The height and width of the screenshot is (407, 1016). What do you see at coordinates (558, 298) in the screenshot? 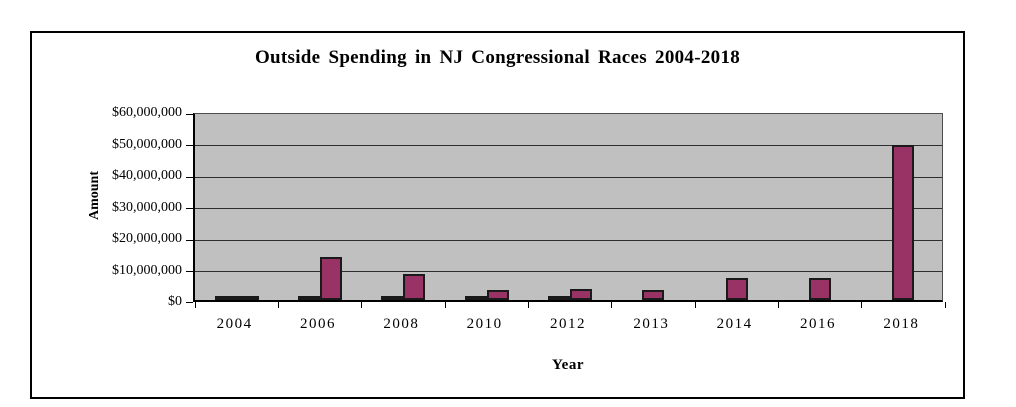
I see `bar-2012-series-1-small-dark` at bounding box center [558, 298].